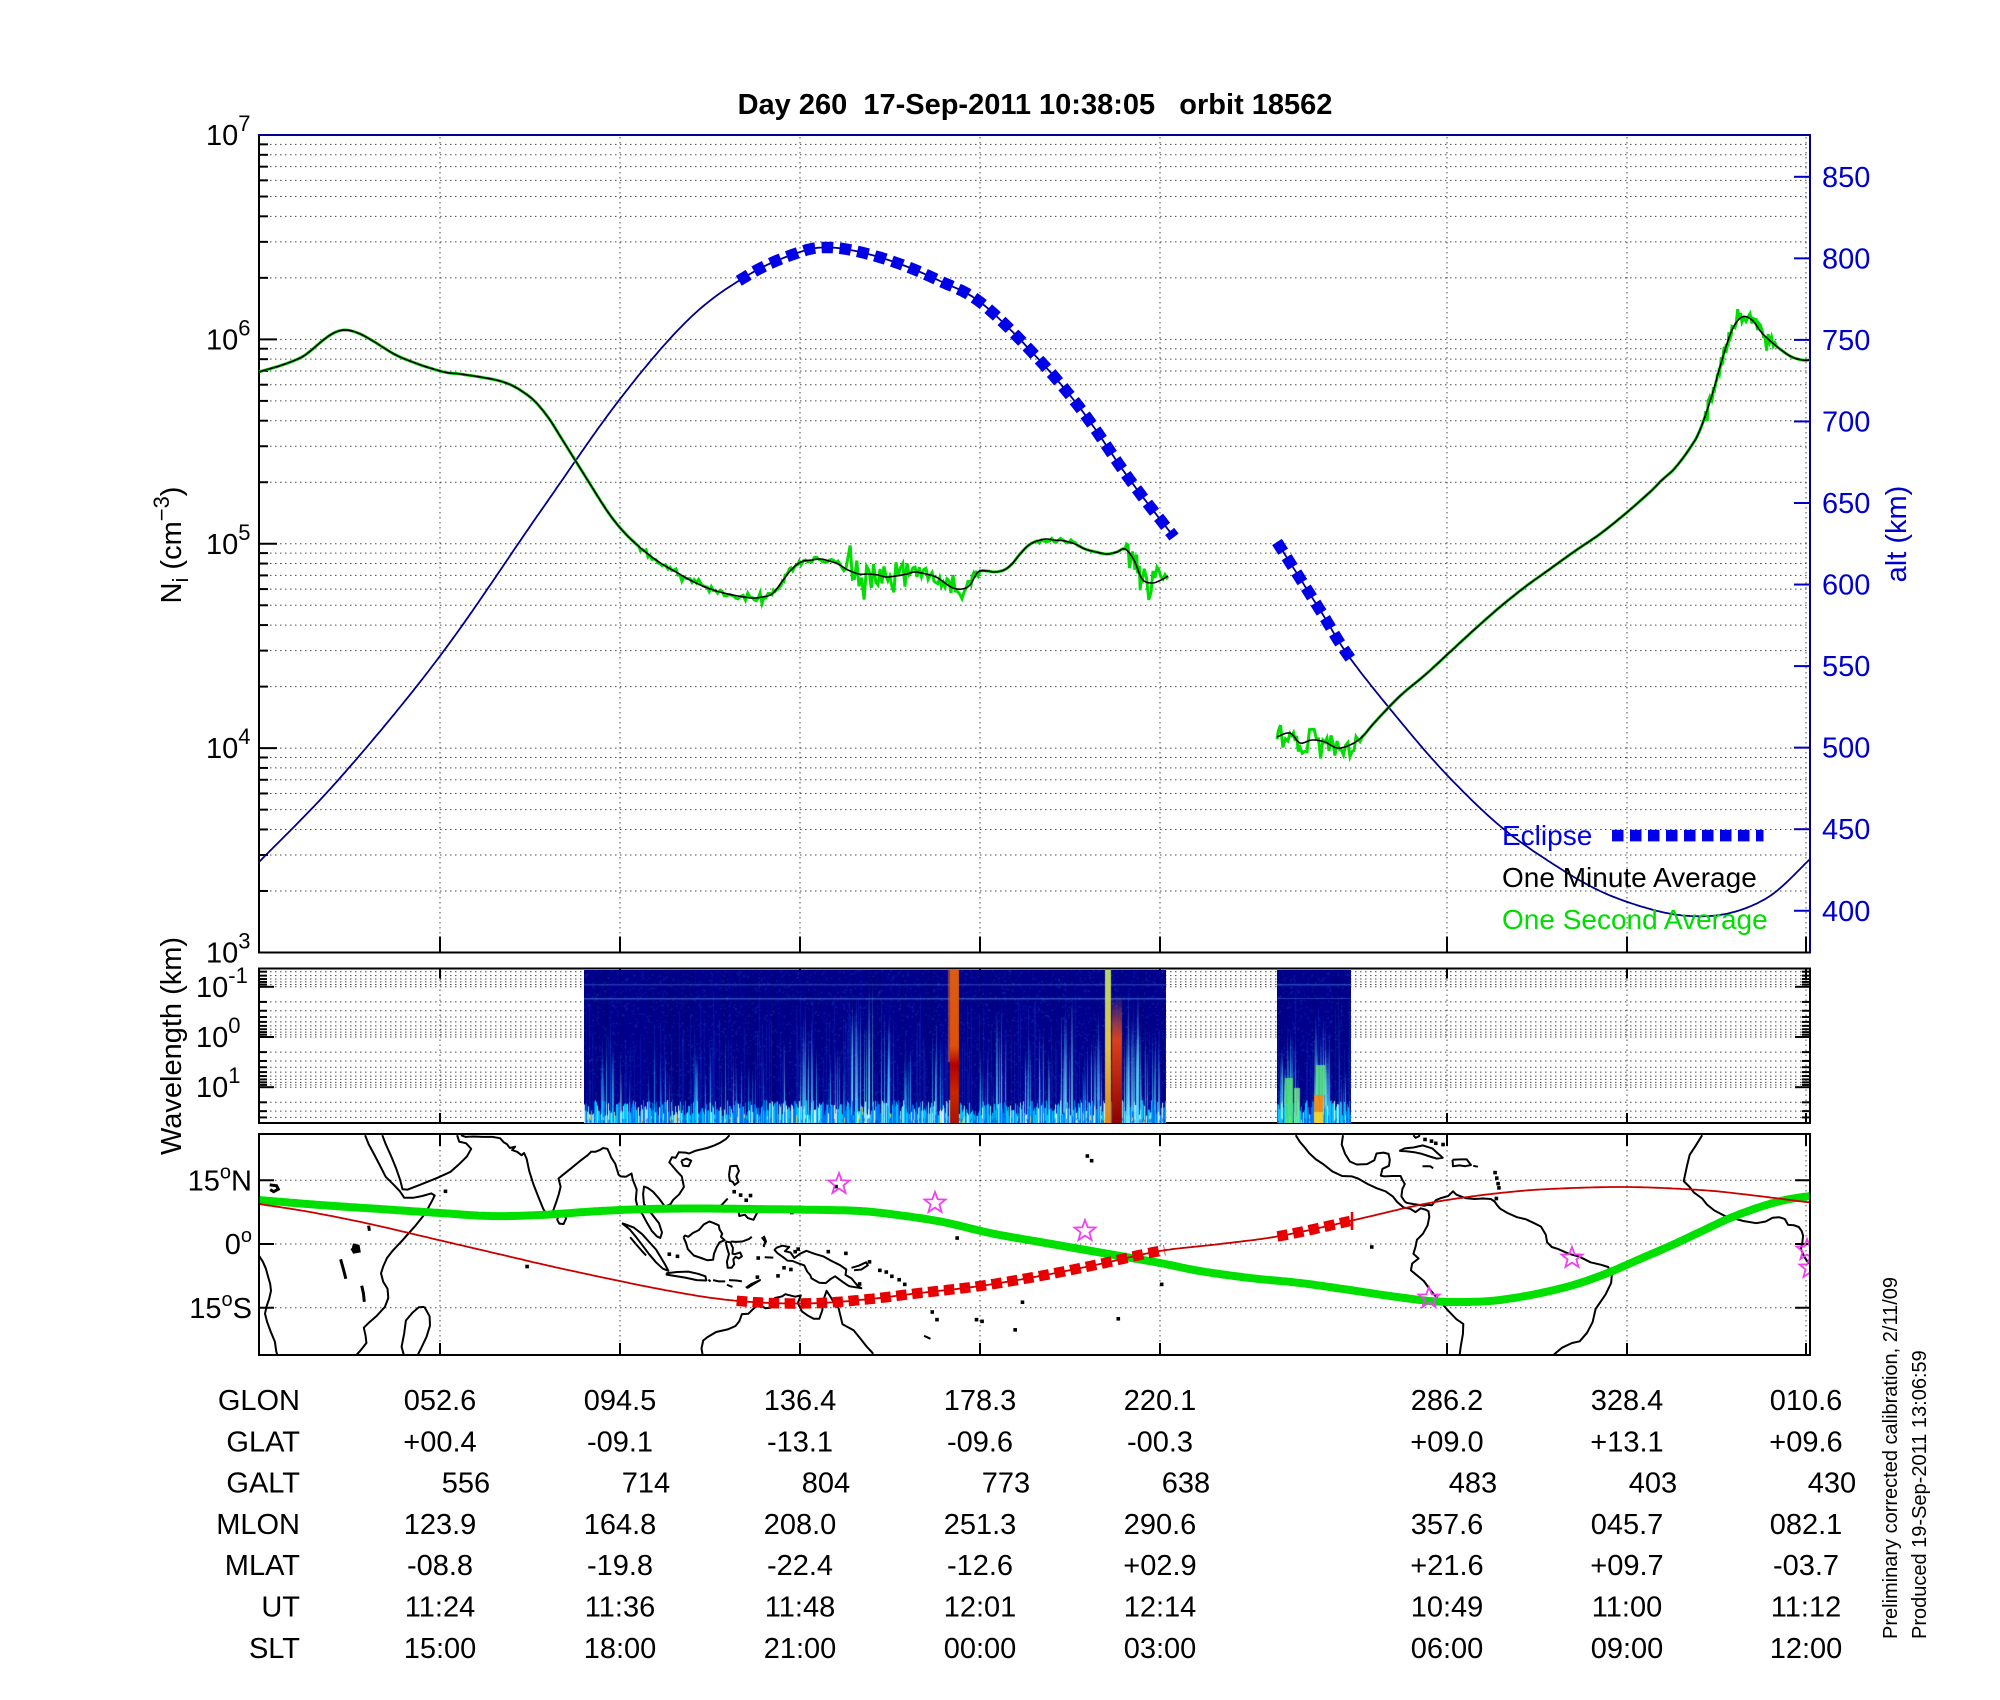 The height and width of the screenshot is (1700, 2000). Describe the element at coordinates (620, 1401) in the screenshot. I see `svg-text: 094.5` at that location.